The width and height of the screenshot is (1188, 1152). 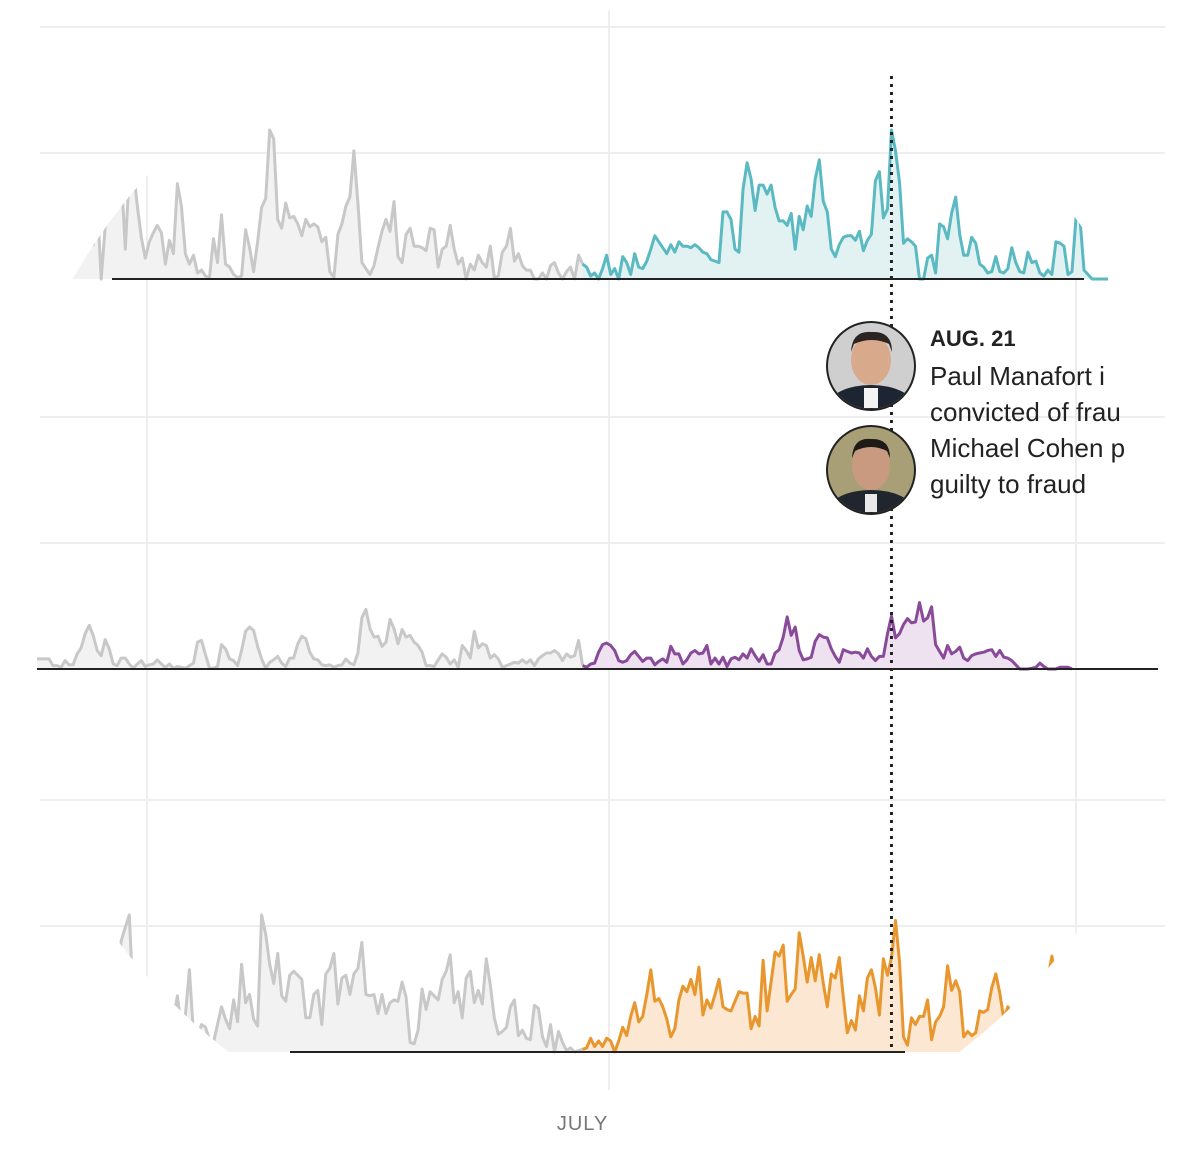 I want to click on x-tick-label: JULY, so click(x=582, y=1124).